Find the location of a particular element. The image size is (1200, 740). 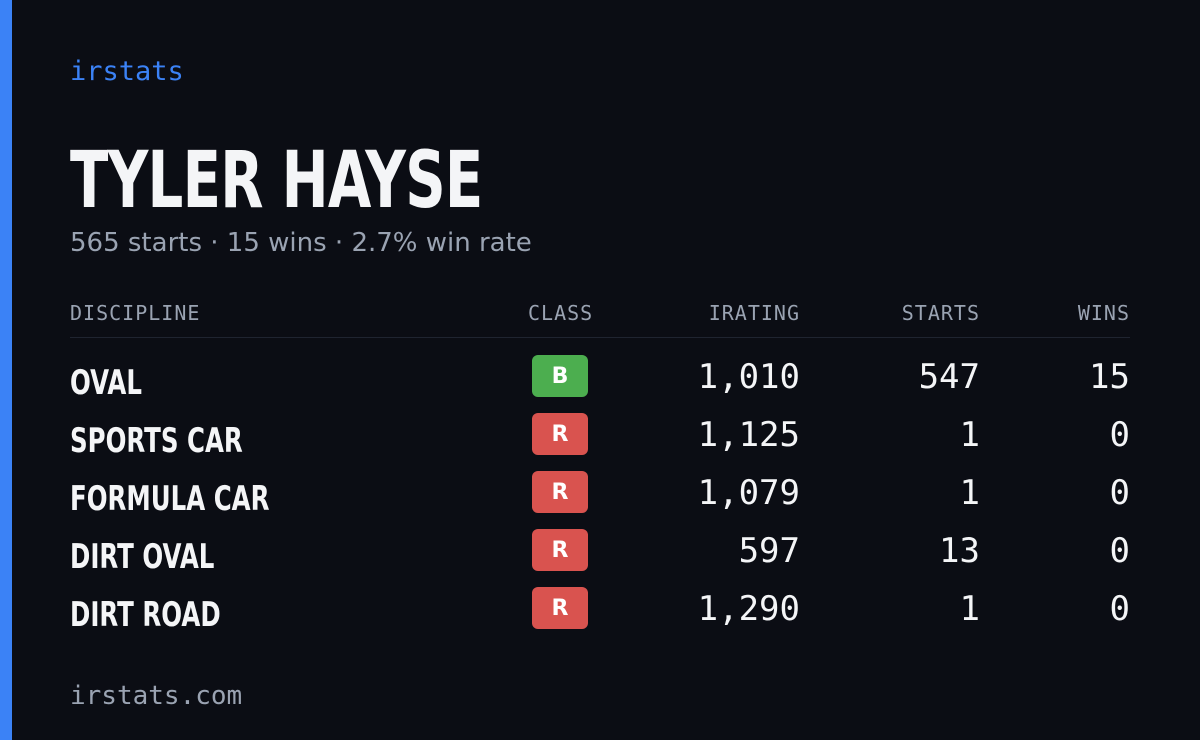

irating: 597 is located at coordinates (769, 551).